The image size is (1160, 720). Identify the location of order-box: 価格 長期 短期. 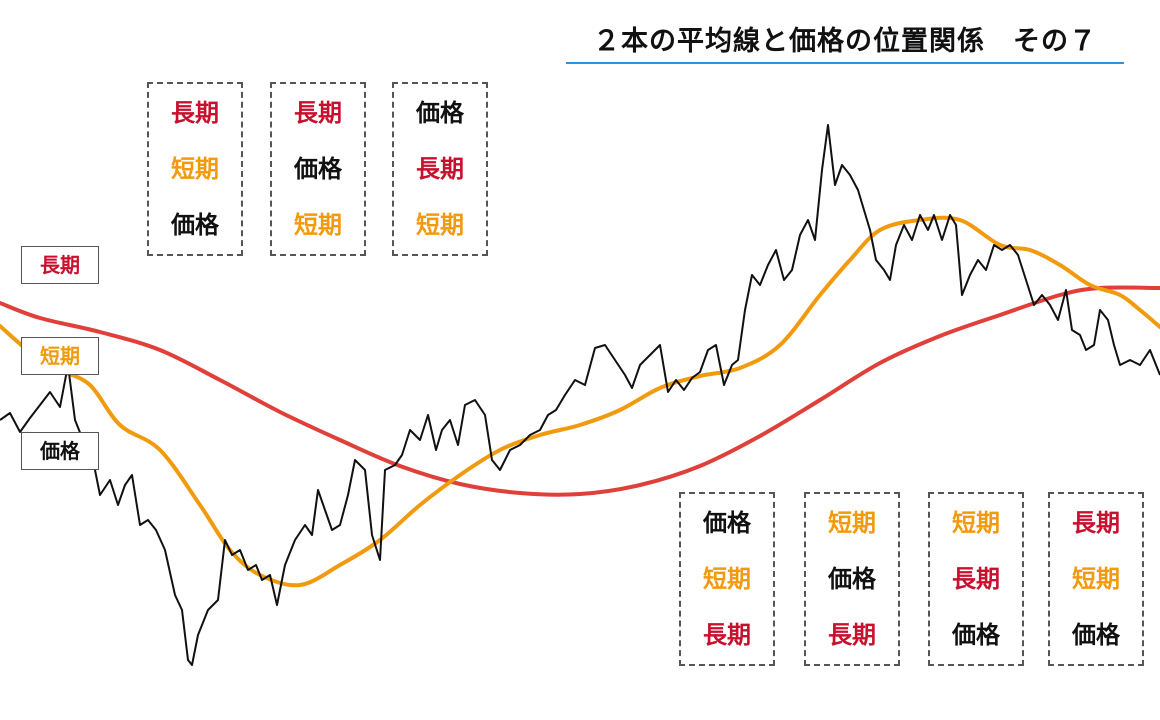
(440, 169).